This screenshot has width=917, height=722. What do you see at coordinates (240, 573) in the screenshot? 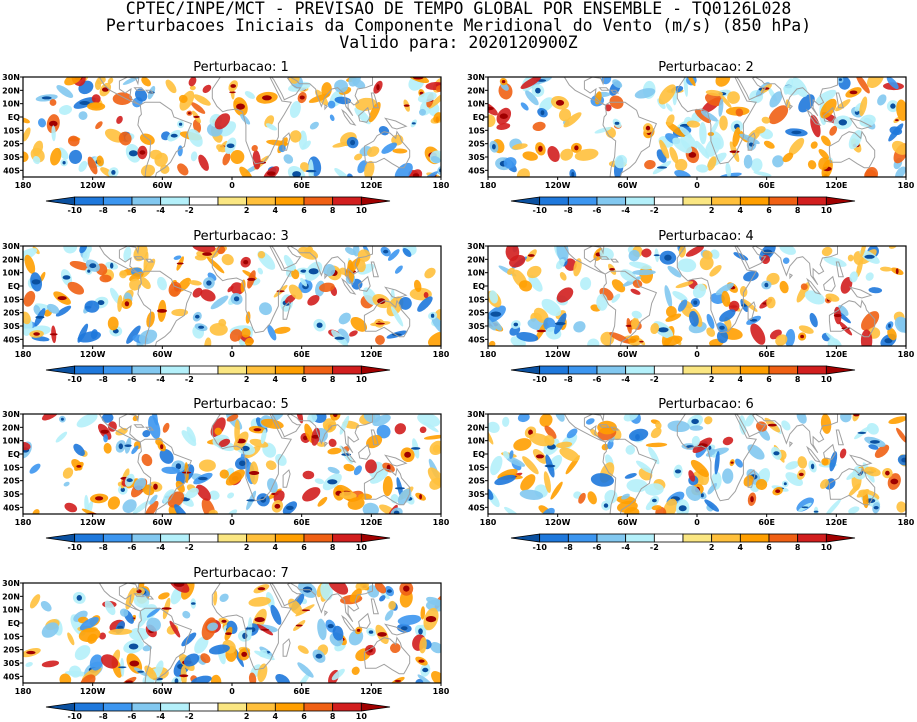
I see `panel-title: Perturbacao: 7` at bounding box center [240, 573].